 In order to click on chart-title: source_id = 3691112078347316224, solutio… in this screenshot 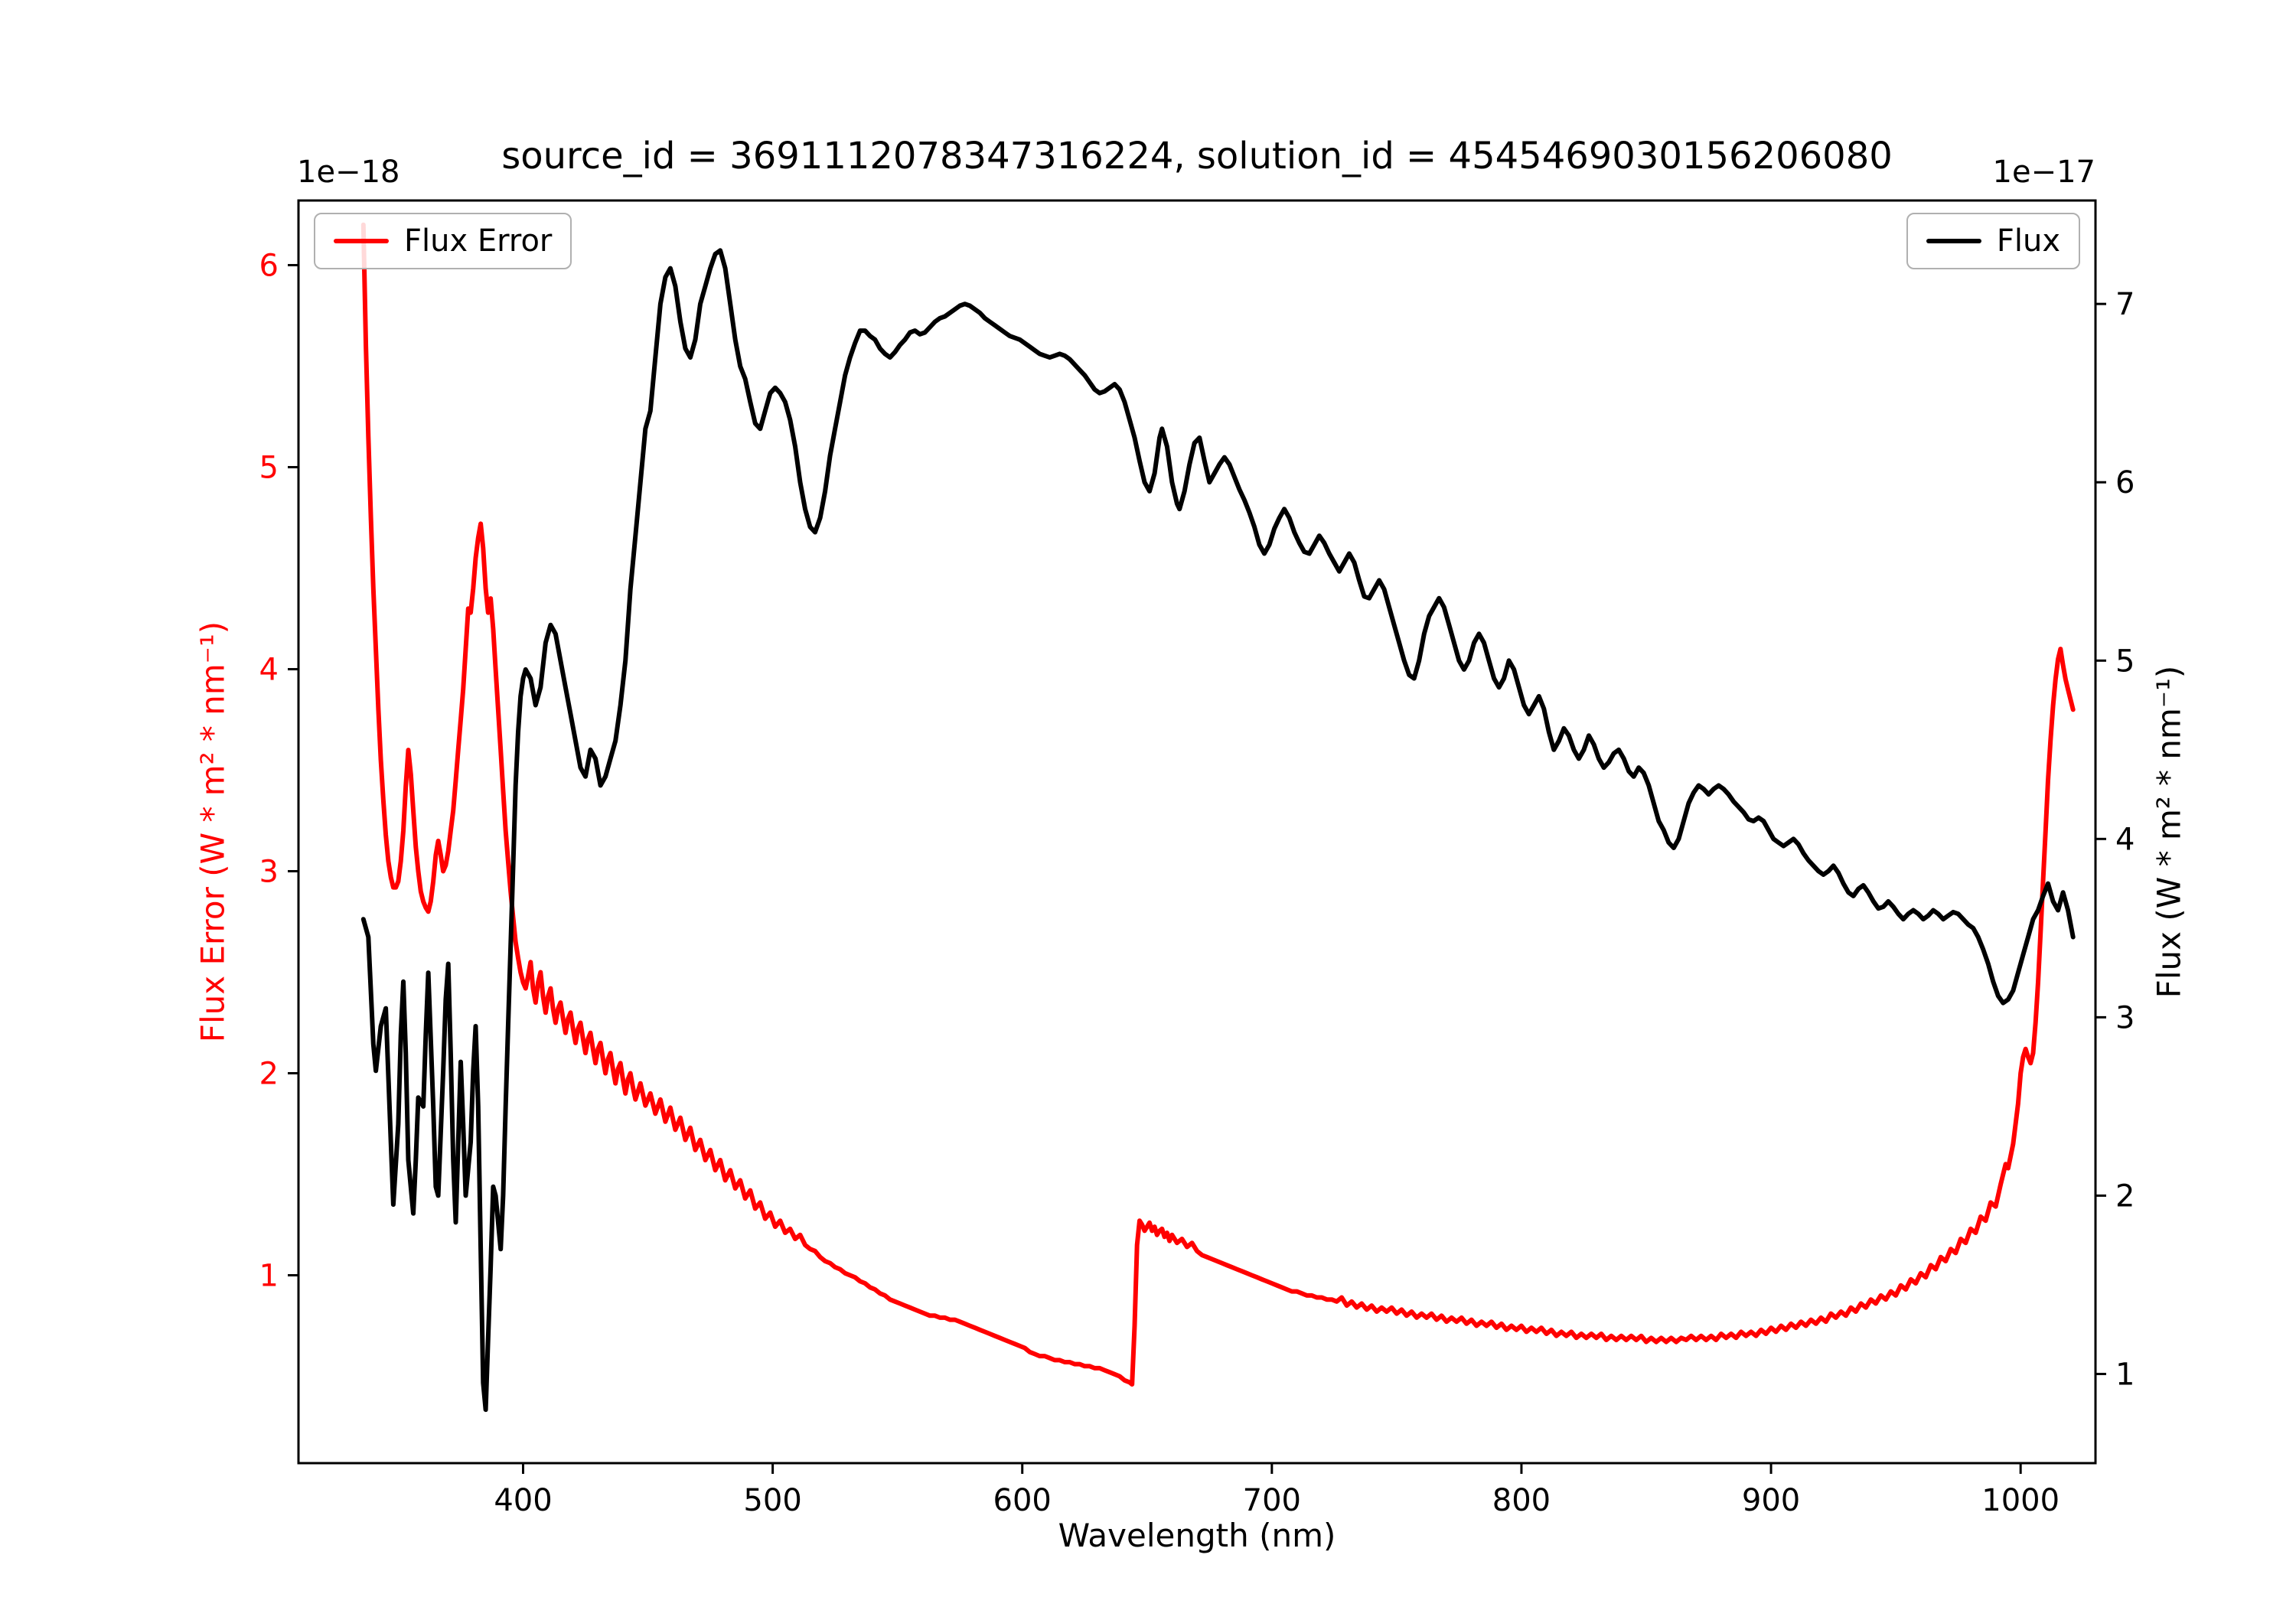, I will do `click(1197, 157)`.